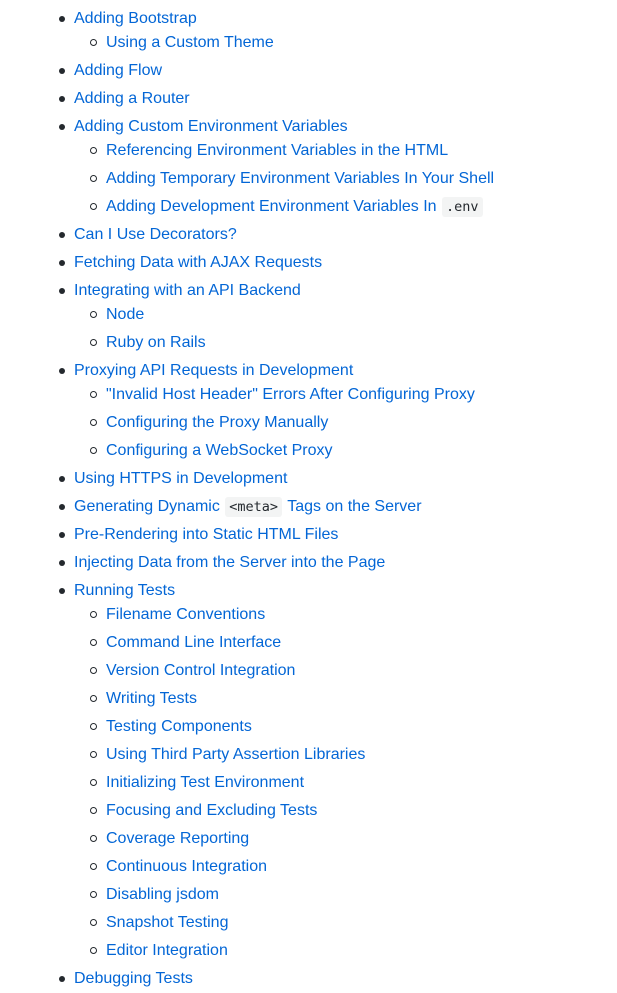 This screenshot has width=617, height=993. What do you see at coordinates (125, 314) in the screenshot?
I see `toc-sublink: Node` at bounding box center [125, 314].